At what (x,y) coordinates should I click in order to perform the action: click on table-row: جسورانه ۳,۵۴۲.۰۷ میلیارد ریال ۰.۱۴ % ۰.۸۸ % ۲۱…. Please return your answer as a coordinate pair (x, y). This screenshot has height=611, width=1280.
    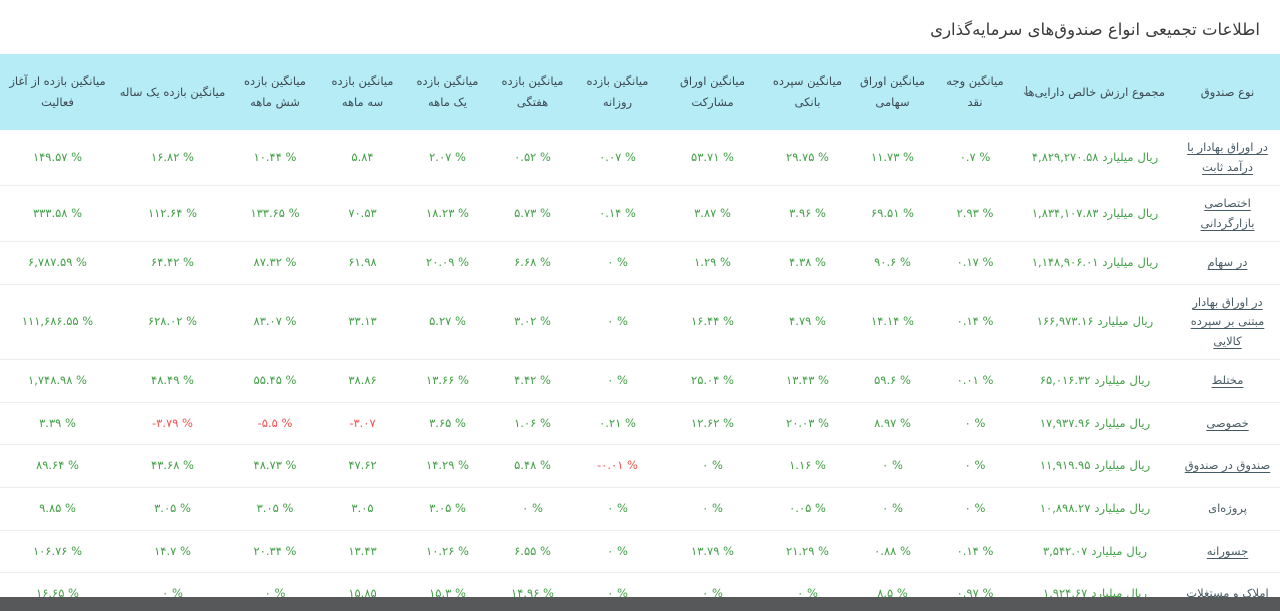
    Looking at the image, I should click on (640, 552).